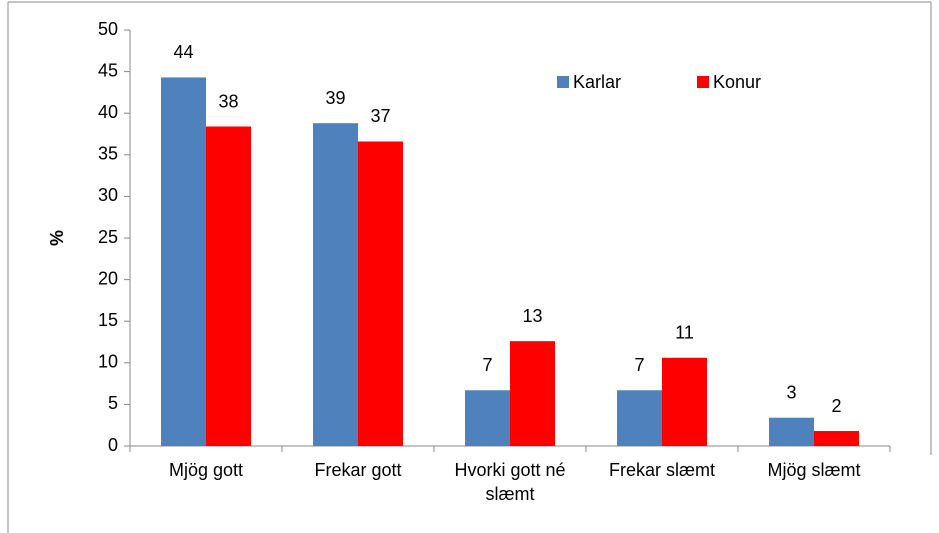  Describe the element at coordinates (183, 52) in the screenshot. I see `data-label: 44` at that location.